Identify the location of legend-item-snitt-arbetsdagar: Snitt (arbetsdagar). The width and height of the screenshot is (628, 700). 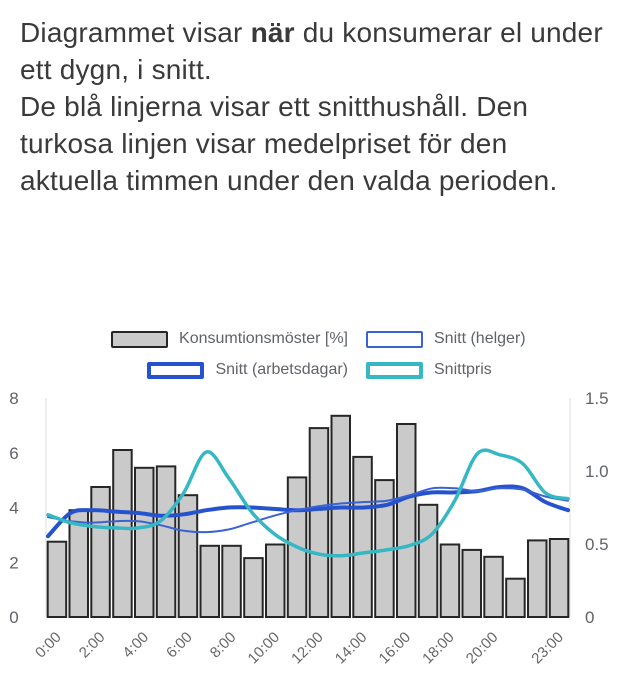
(174, 370).